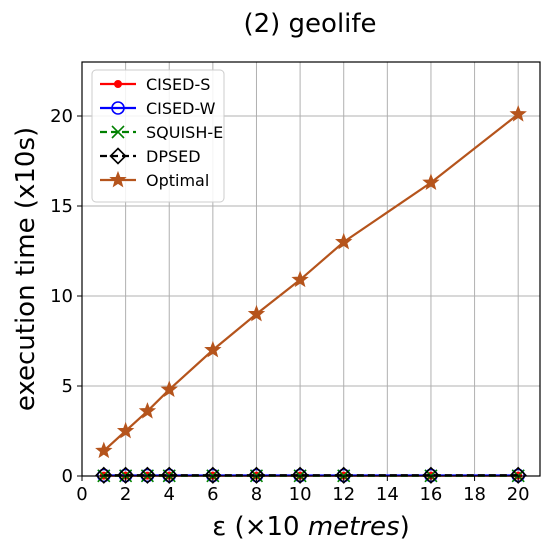  What do you see at coordinates (300, 494) in the screenshot?
I see `x-tick-label: 10` at bounding box center [300, 494].